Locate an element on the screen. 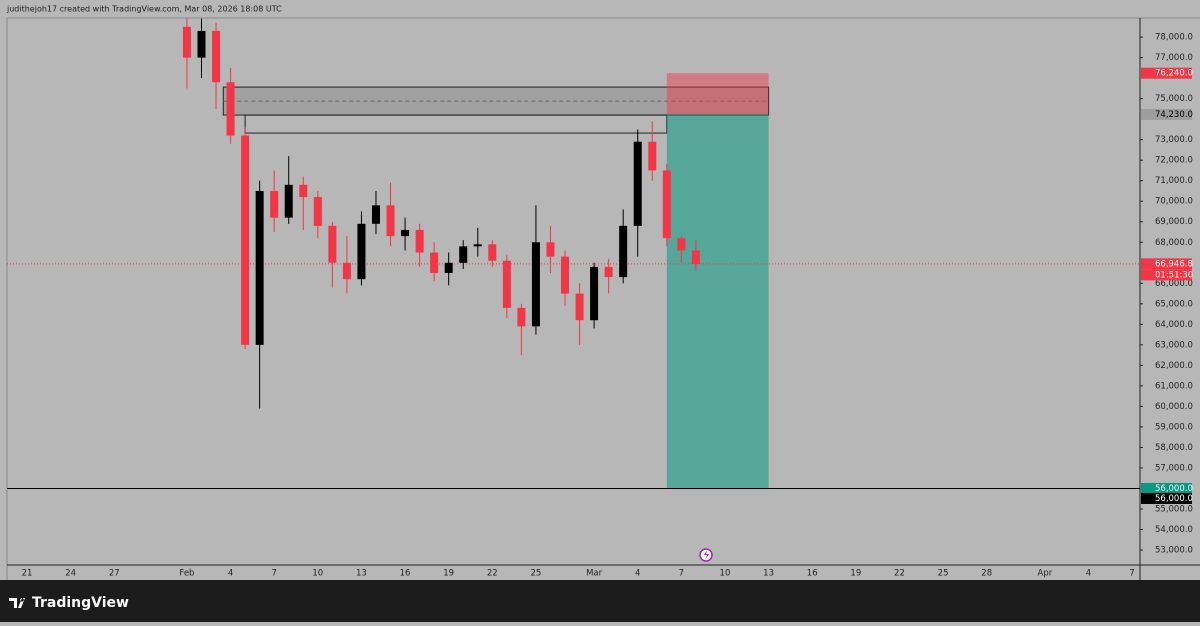 This screenshot has width=1200, height=626. x-tick-label: Apr is located at coordinates (1045, 574).